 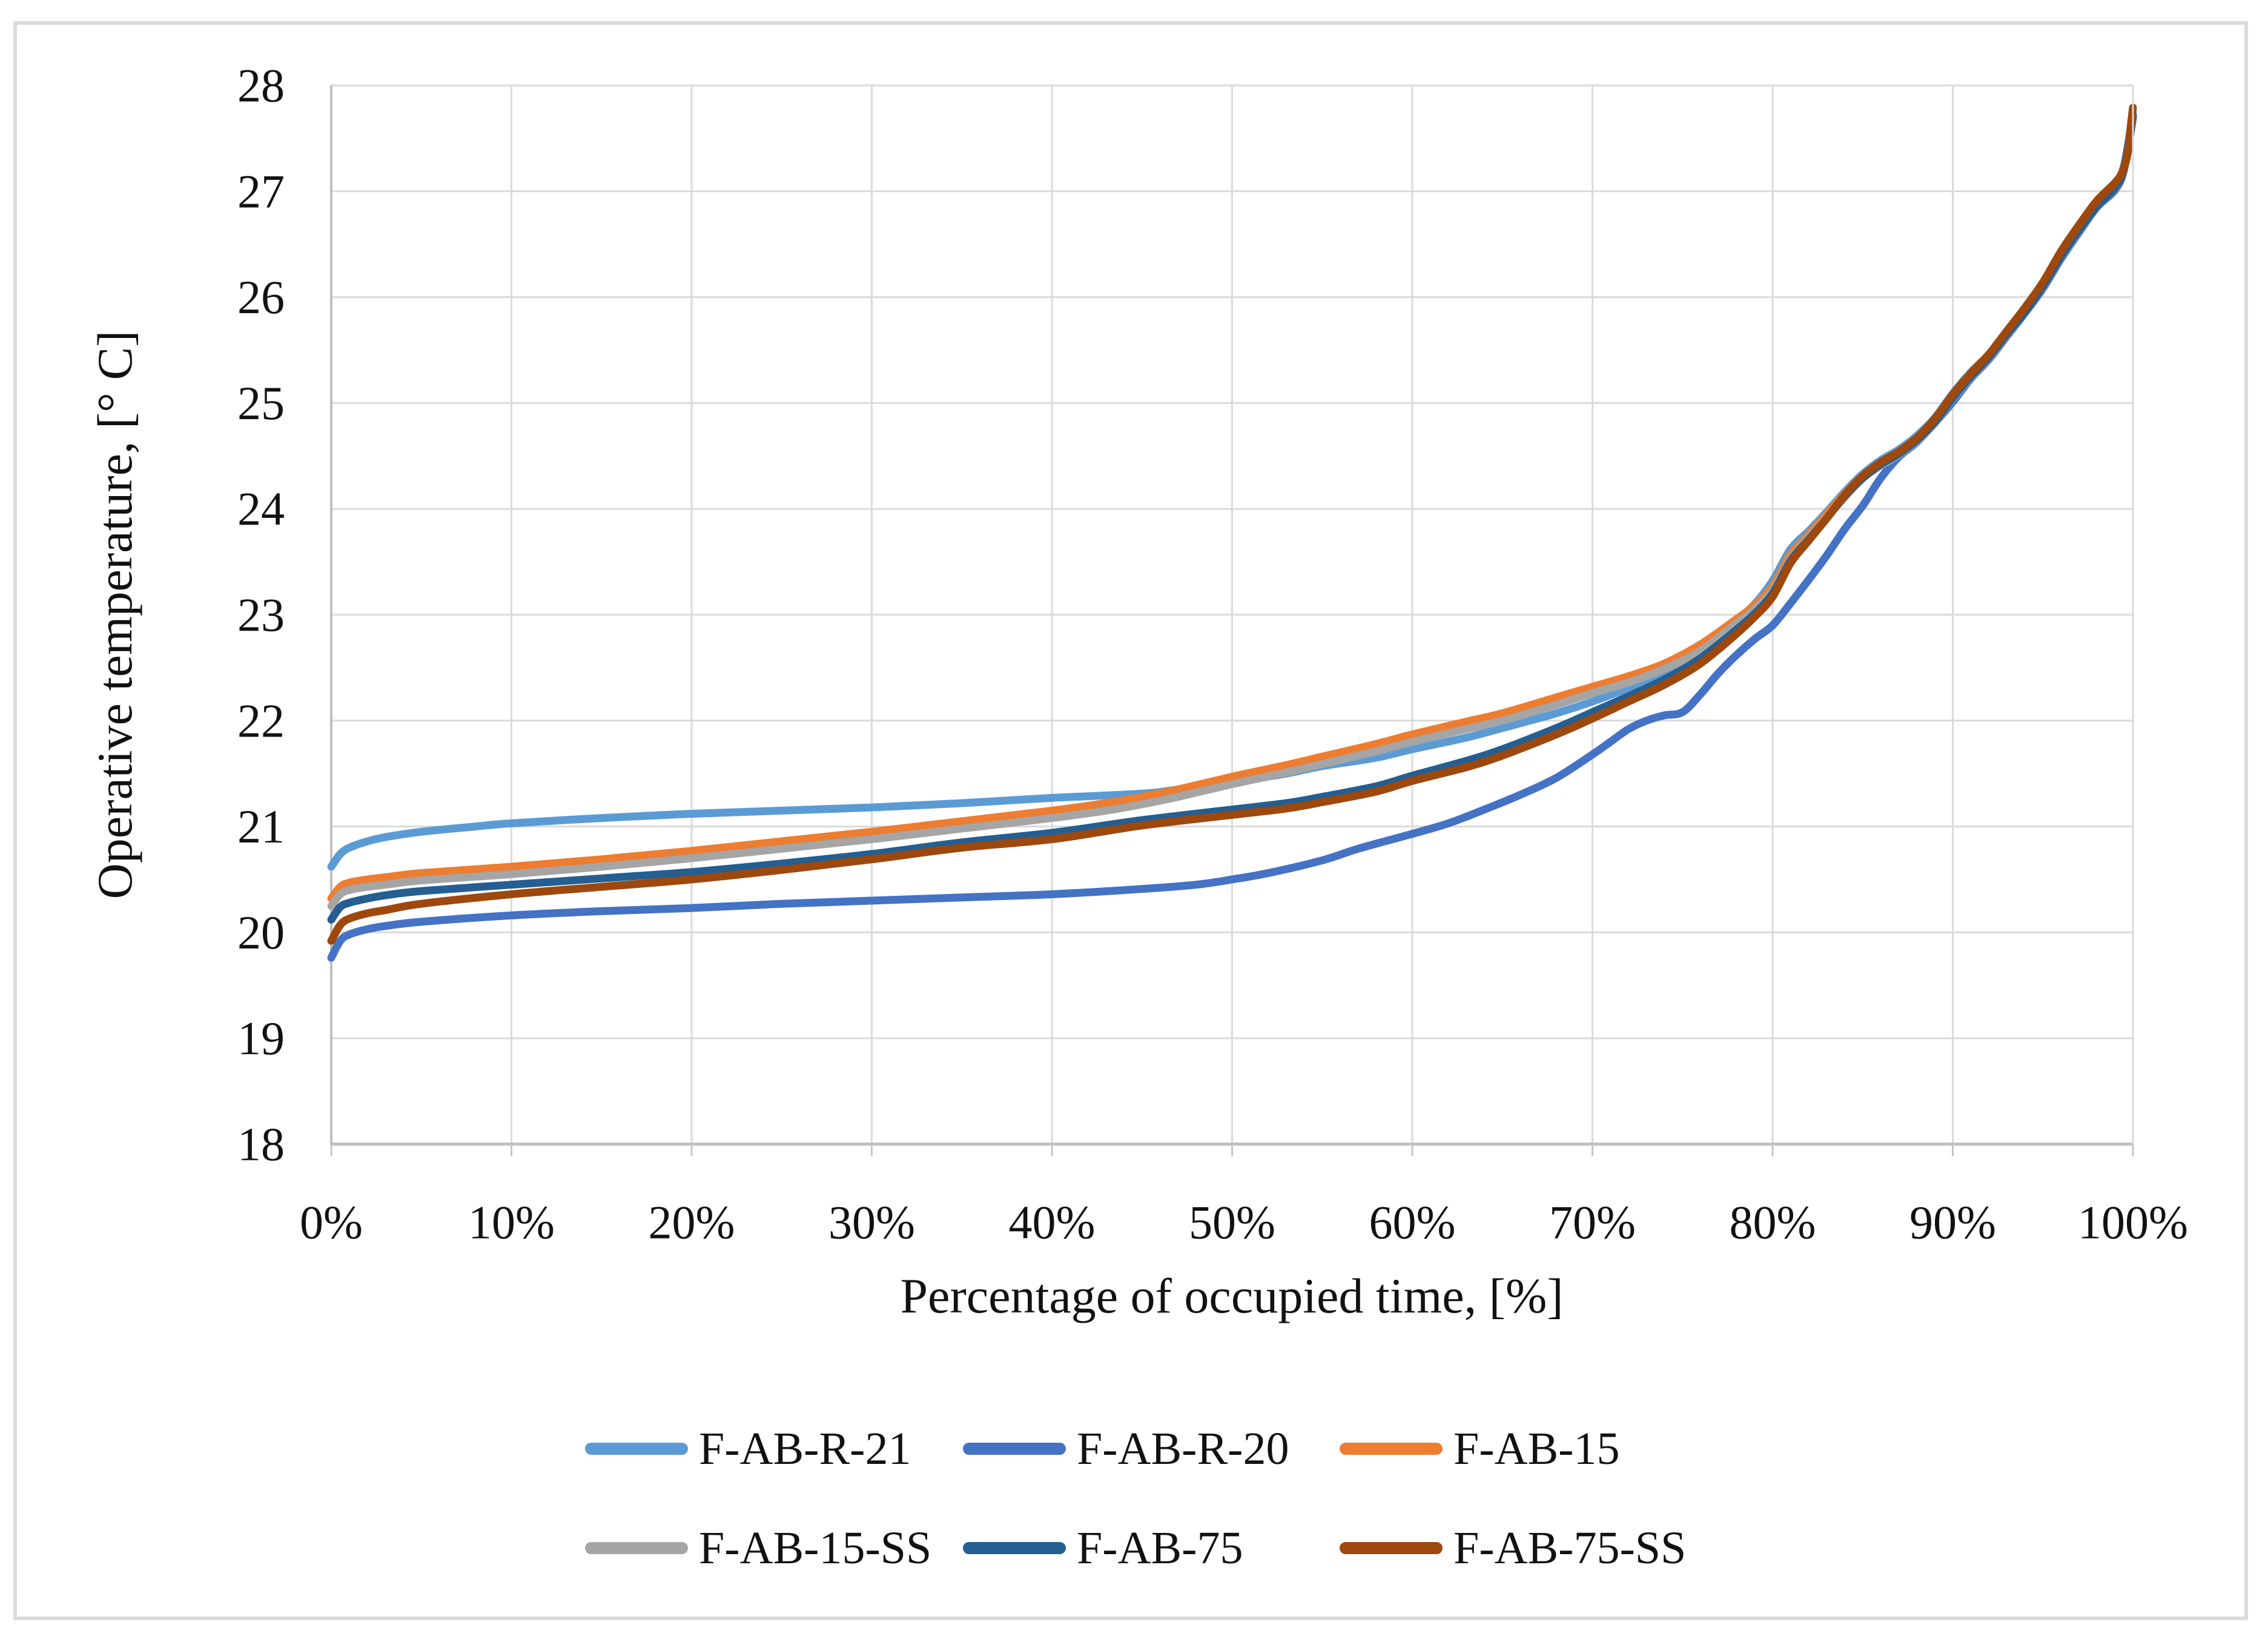 I want to click on y-axis-title: Operative temperature, [° C], so click(x=115, y=614).